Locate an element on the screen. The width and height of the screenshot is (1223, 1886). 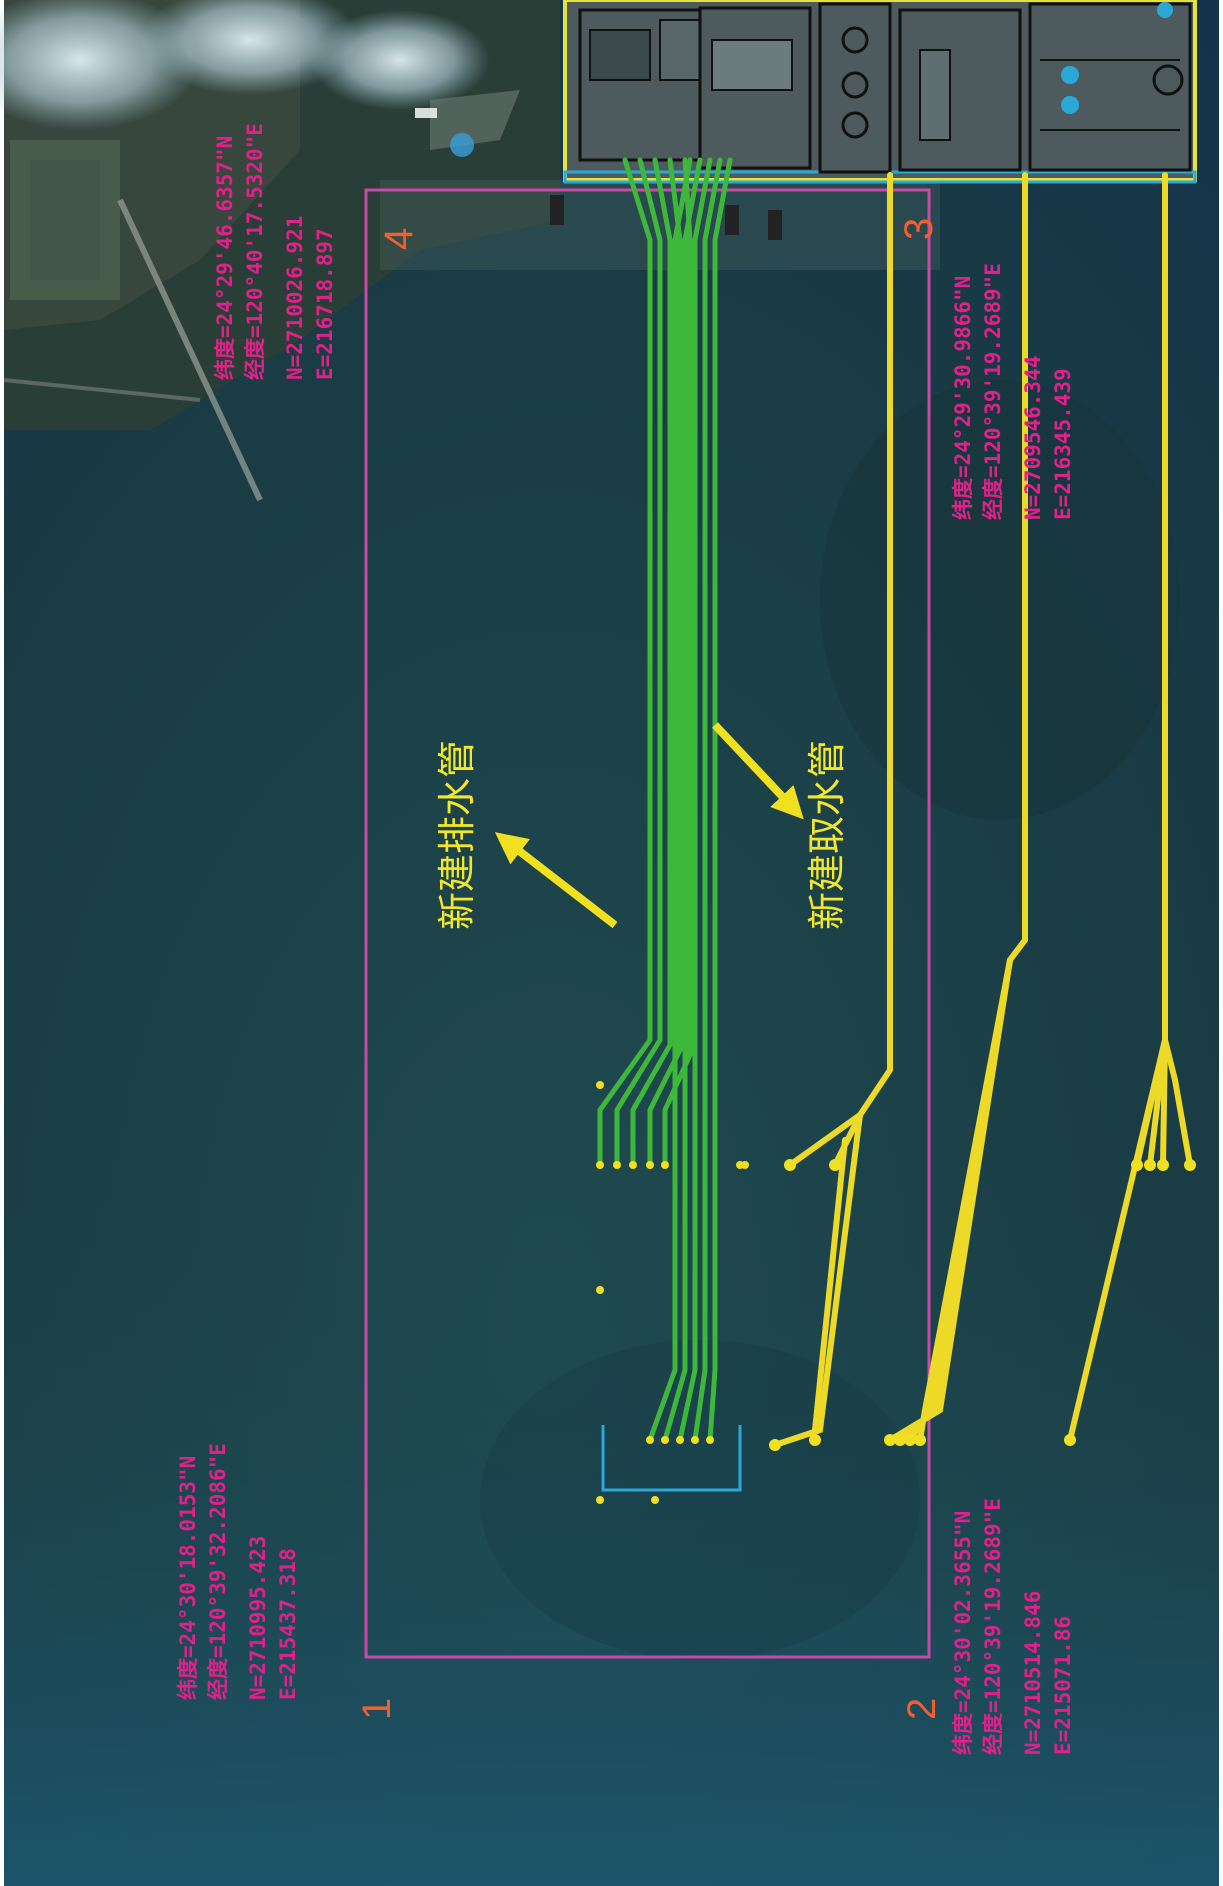
intake-pipe-label: 新建取水管 is located at coordinates (827, 835).